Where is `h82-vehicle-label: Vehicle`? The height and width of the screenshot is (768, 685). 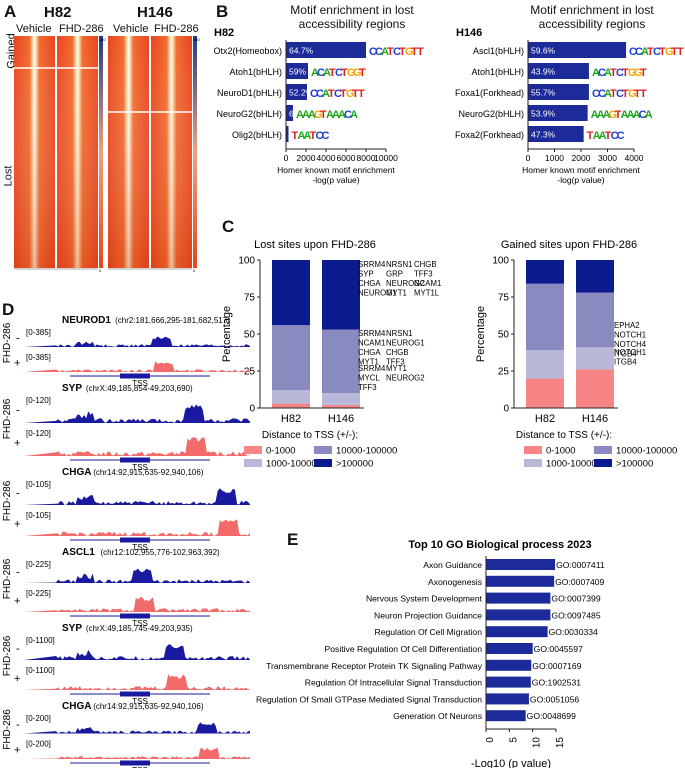 h82-vehicle-label: Vehicle is located at coordinates (34, 29).